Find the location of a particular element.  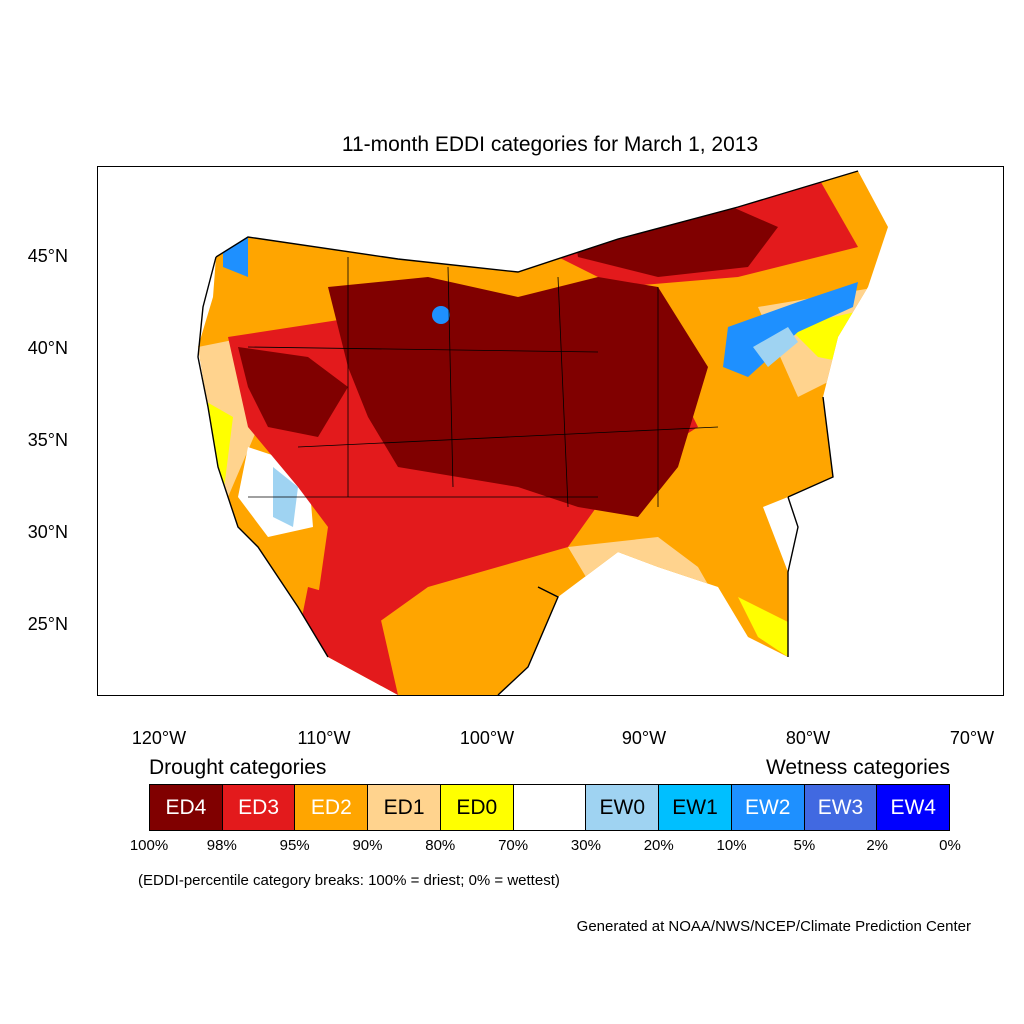

legend-cell-ew2: EW2 is located at coordinates (768, 807).